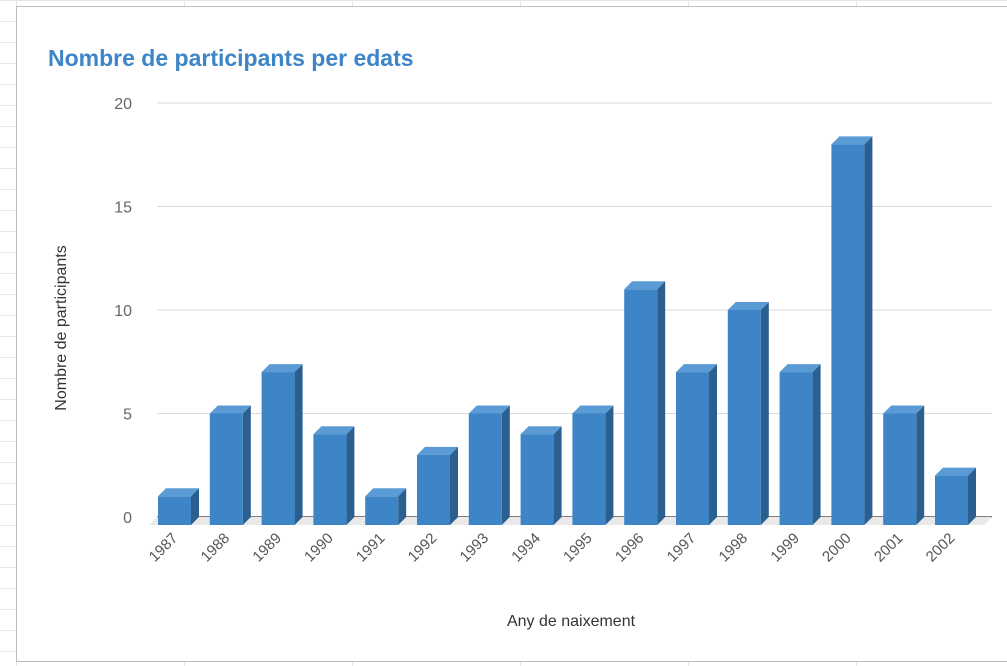 Image resolution: width=1007 pixels, height=666 pixels. What do you see at coordinates (127, 518) in the screenshot?
I see `y-tick-label: 0` at bounding box center [127, 518].